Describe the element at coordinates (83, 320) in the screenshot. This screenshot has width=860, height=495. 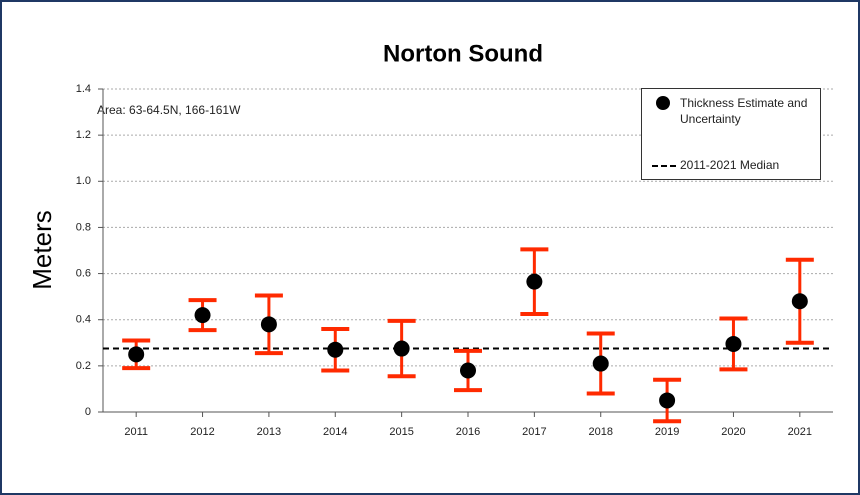
I see `y-tick-label: 0.4` at that location.